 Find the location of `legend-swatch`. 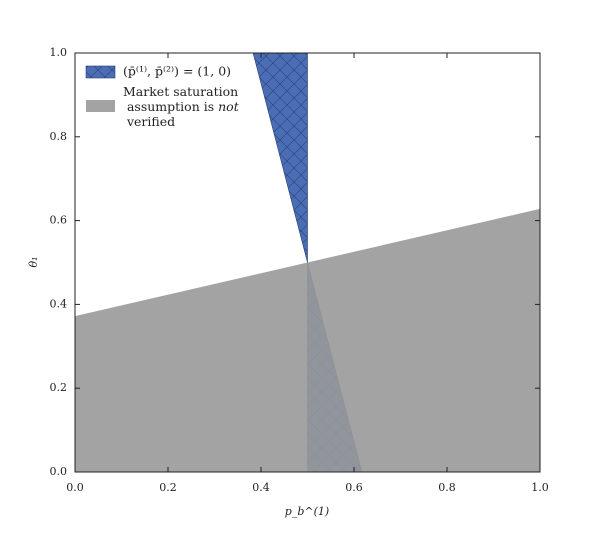

legend-swatch is located at coordinates (100, 106).